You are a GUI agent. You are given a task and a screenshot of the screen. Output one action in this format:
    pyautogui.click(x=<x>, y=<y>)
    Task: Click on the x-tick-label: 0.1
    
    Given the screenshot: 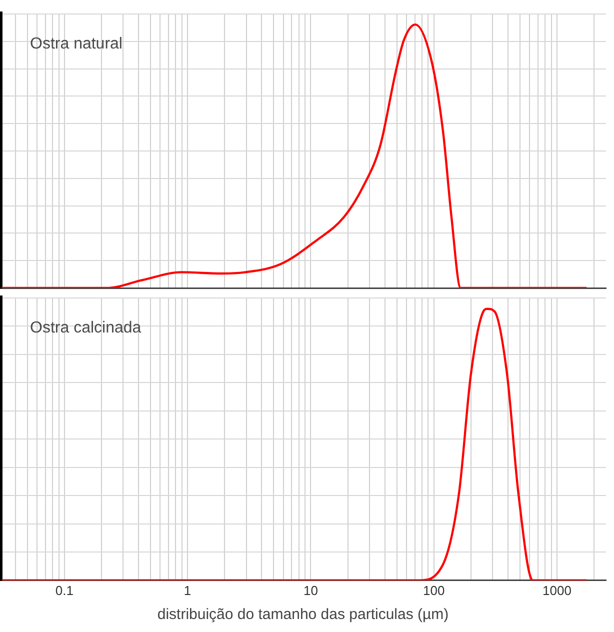 What is the action you would take?
    pyautogui.click(x=64, y=590)
    